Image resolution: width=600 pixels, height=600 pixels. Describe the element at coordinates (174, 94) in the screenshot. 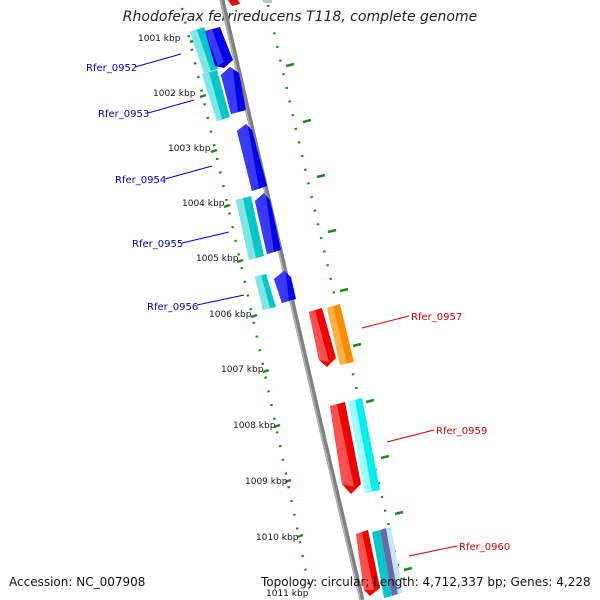

I see `kbp-label: 1002 kbp` at that location.